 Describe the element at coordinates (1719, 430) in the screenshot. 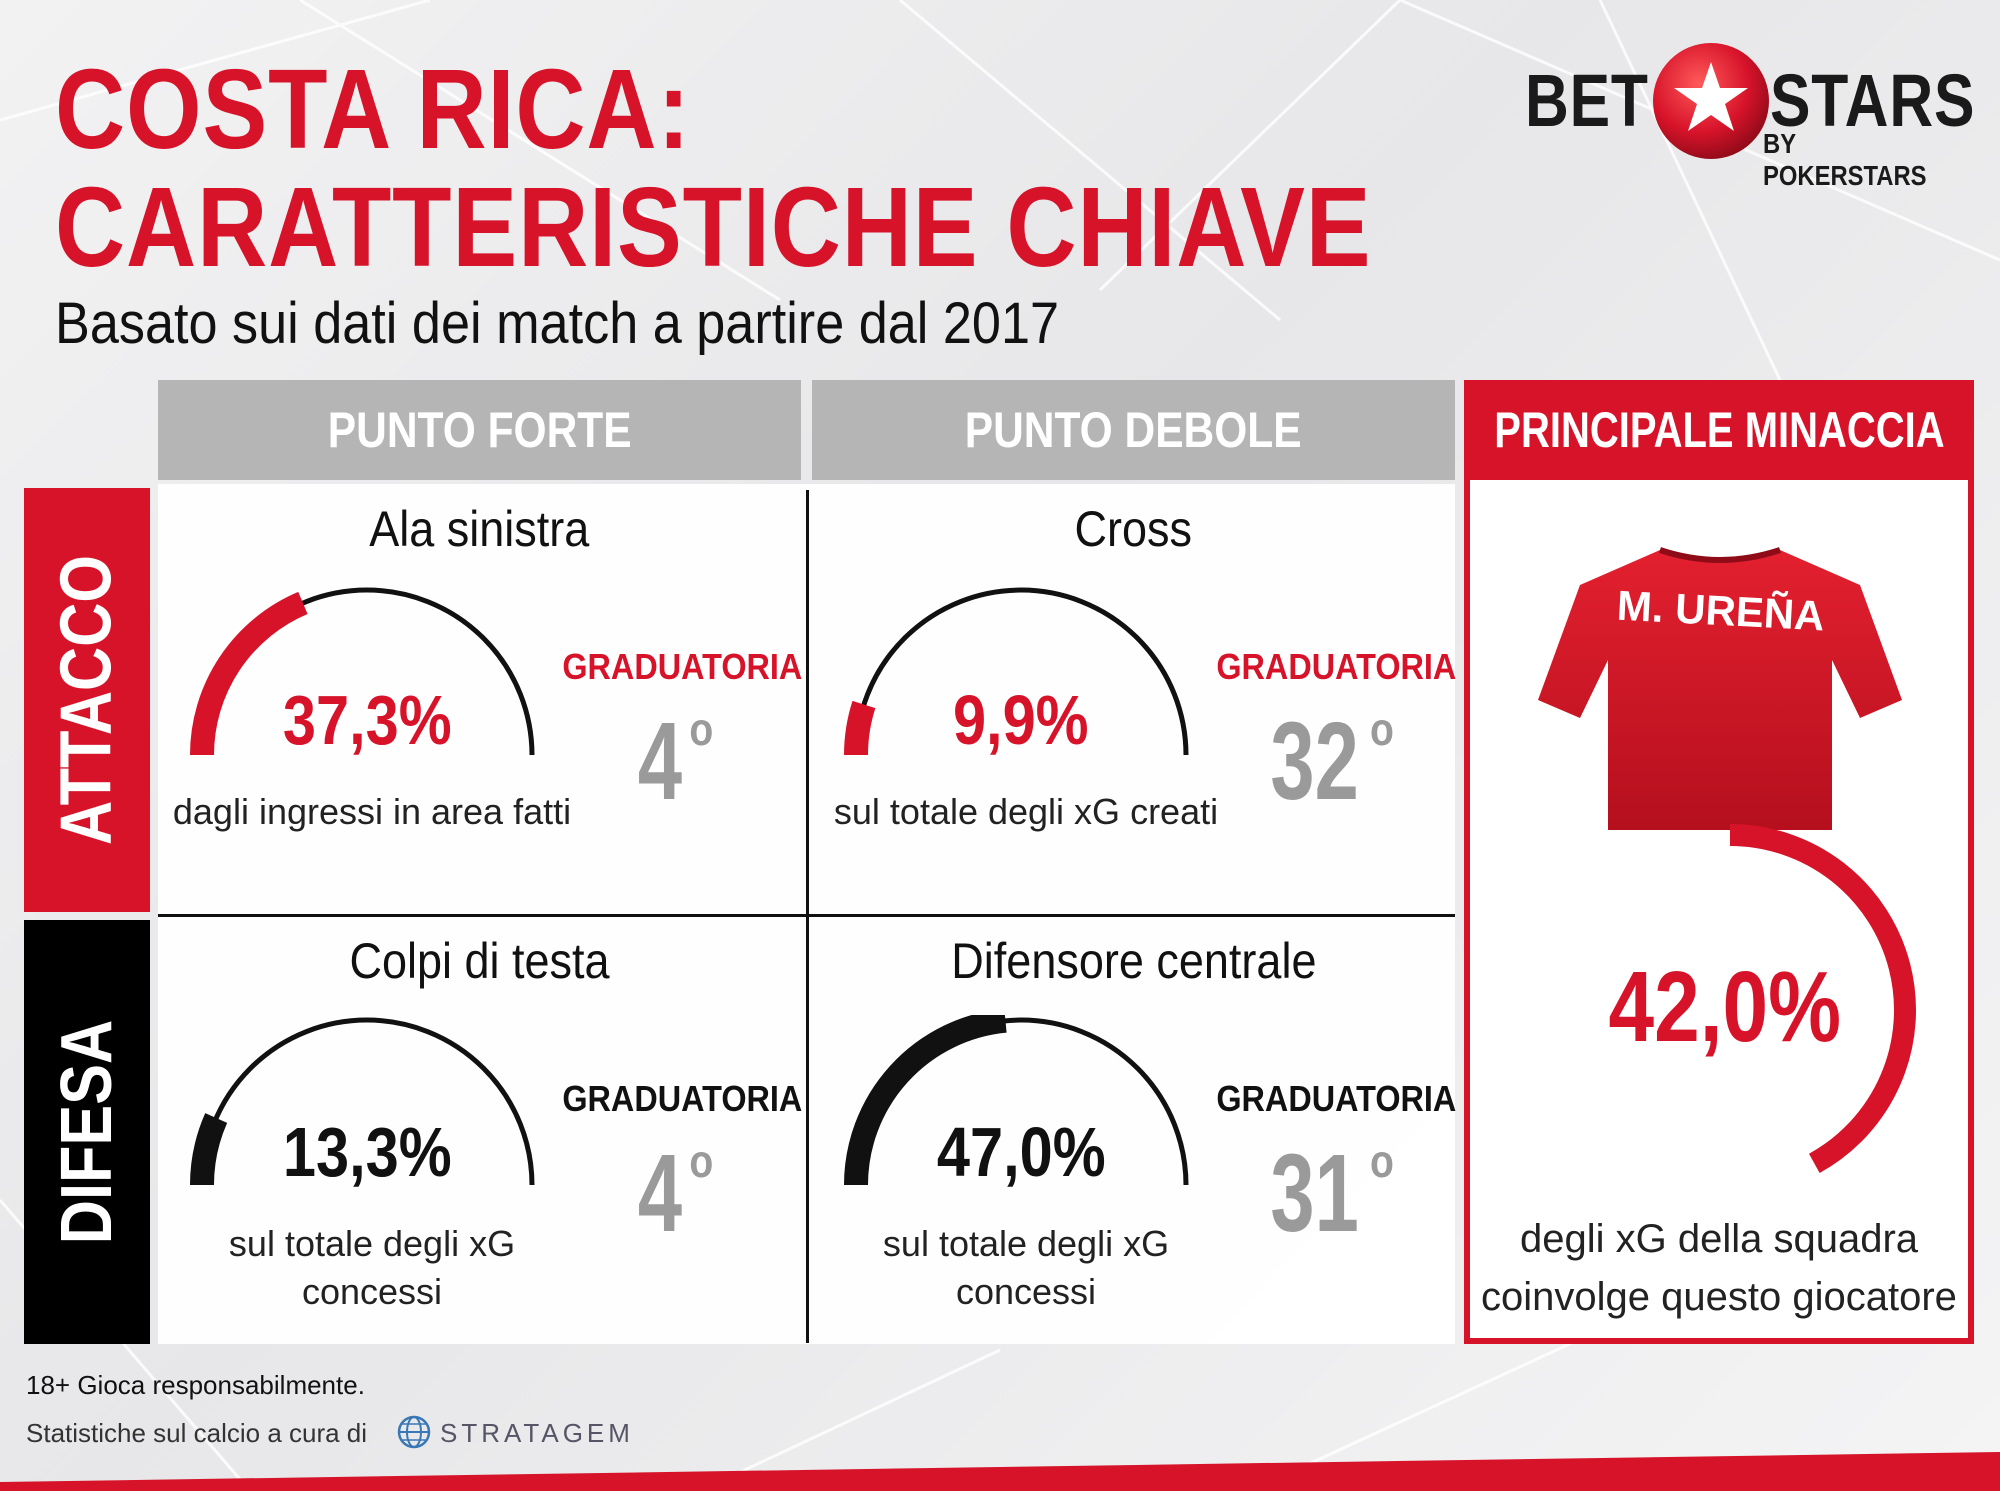

I see `column-header-threat: PRINCIPALE MINACCIA` at that location.